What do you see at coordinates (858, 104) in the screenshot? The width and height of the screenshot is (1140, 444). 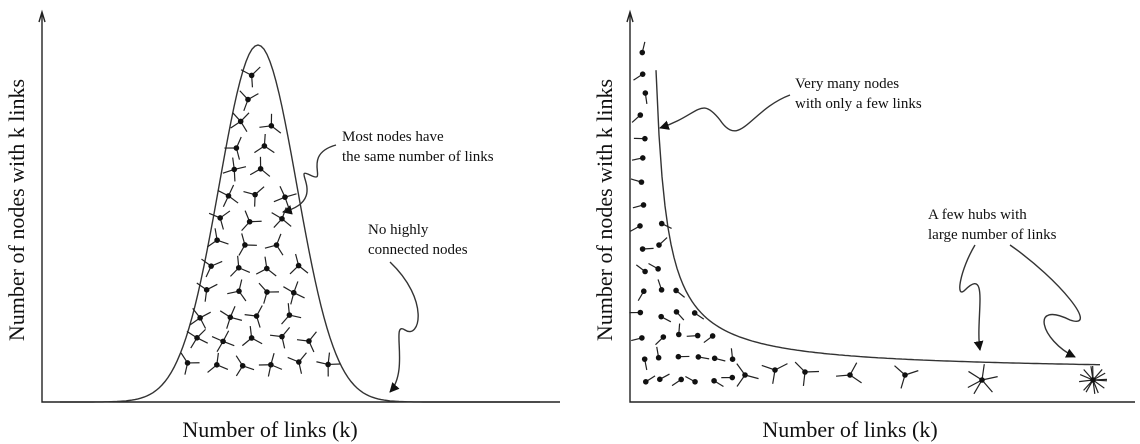 I see `annotation: with only a few links` at bounding box center [858, 104].